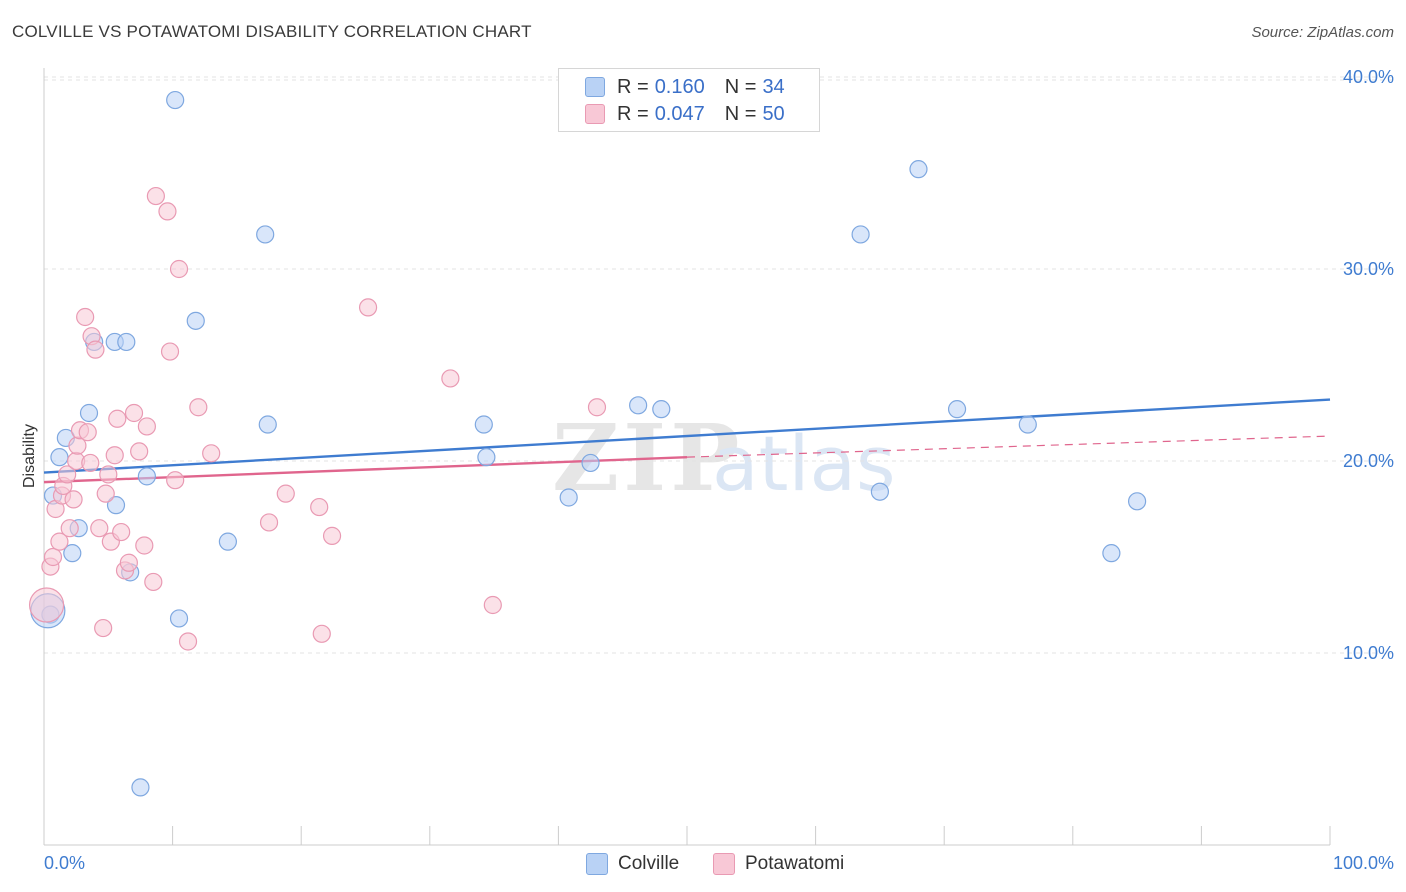  What do you see at coordinates (773, 113) in the screenshot?
I see `legend-n-value: 50` at bounding box center [773, 113].